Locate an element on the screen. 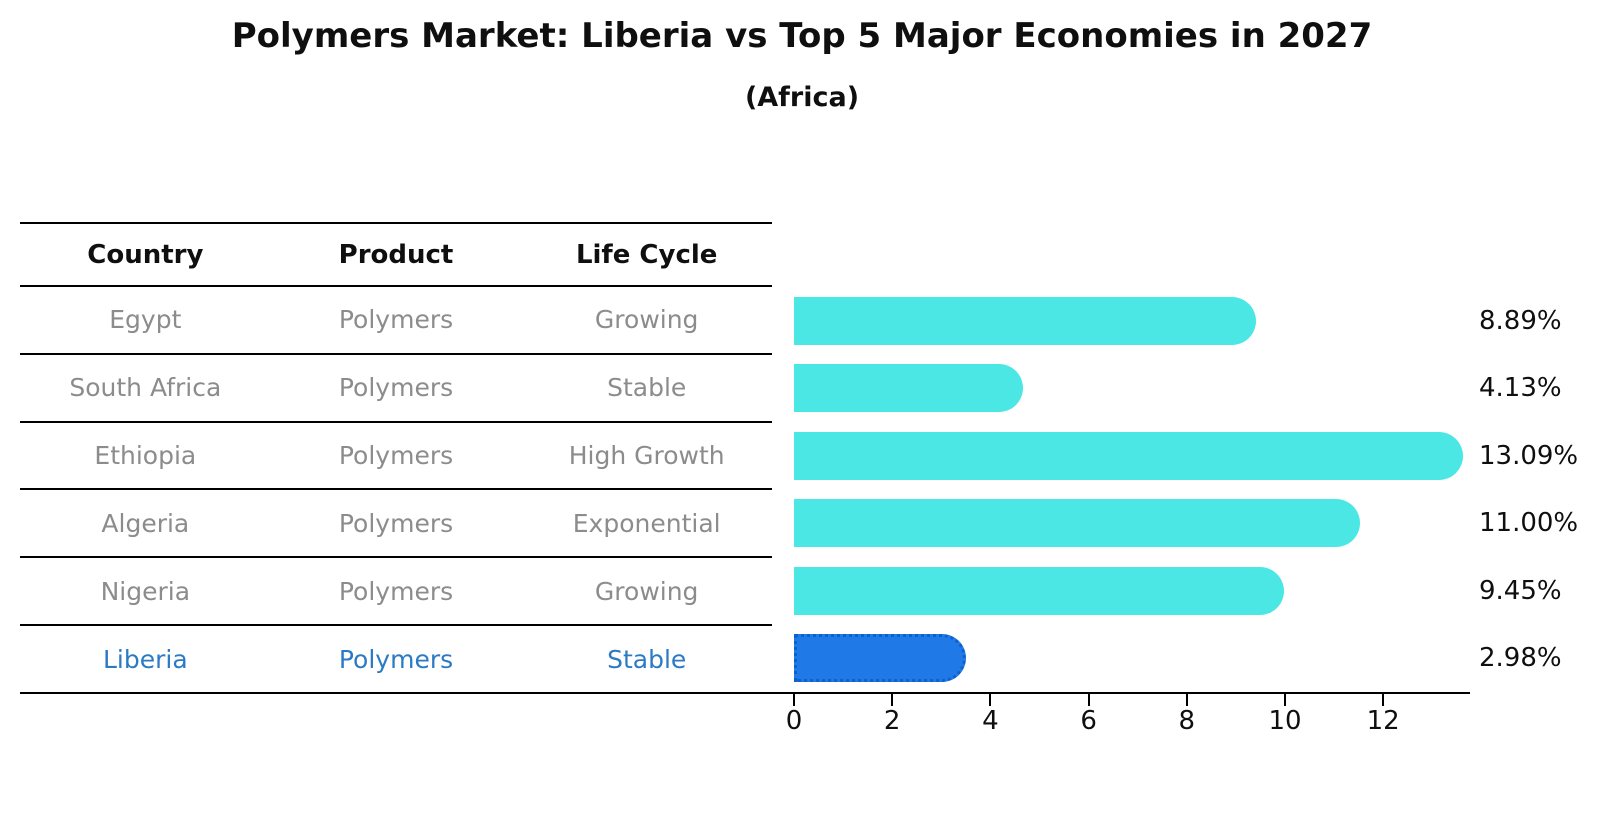  country-cell: South Africa is located at coordinates (145, 388).